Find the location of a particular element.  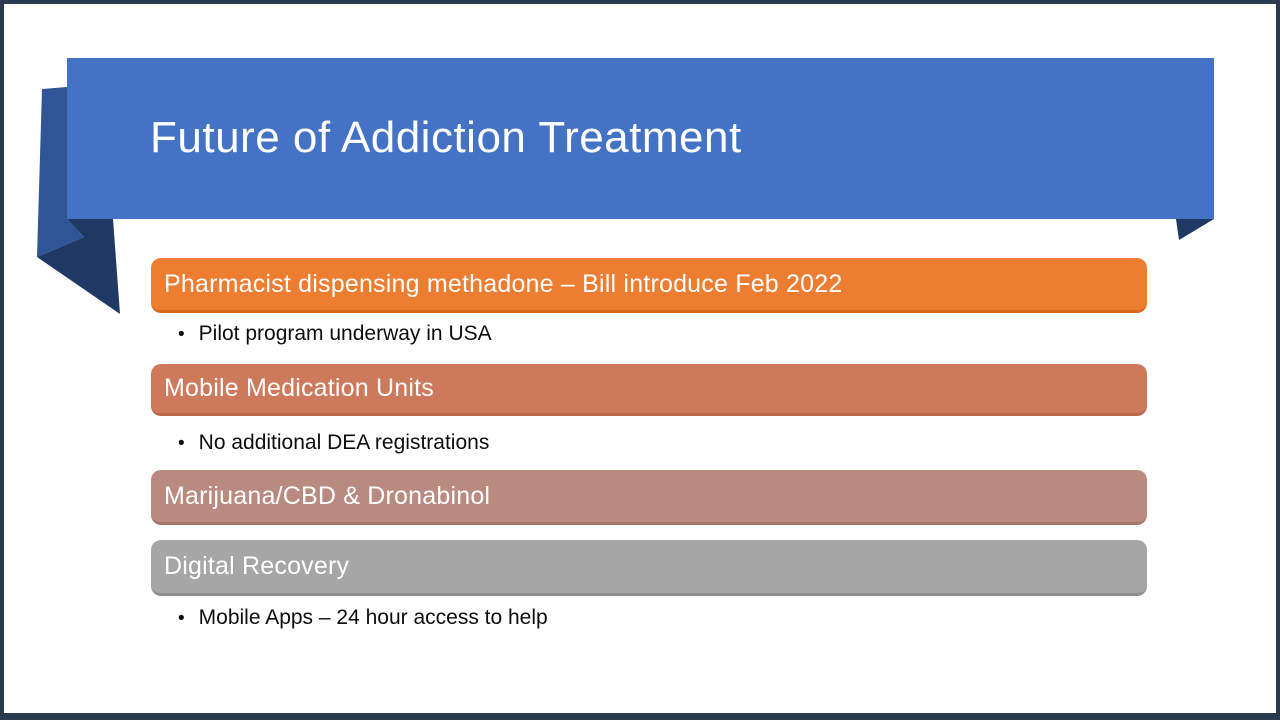

bullet-item: • Mobile Apps – 24 hour access to help is located at coordinates (363, 618).